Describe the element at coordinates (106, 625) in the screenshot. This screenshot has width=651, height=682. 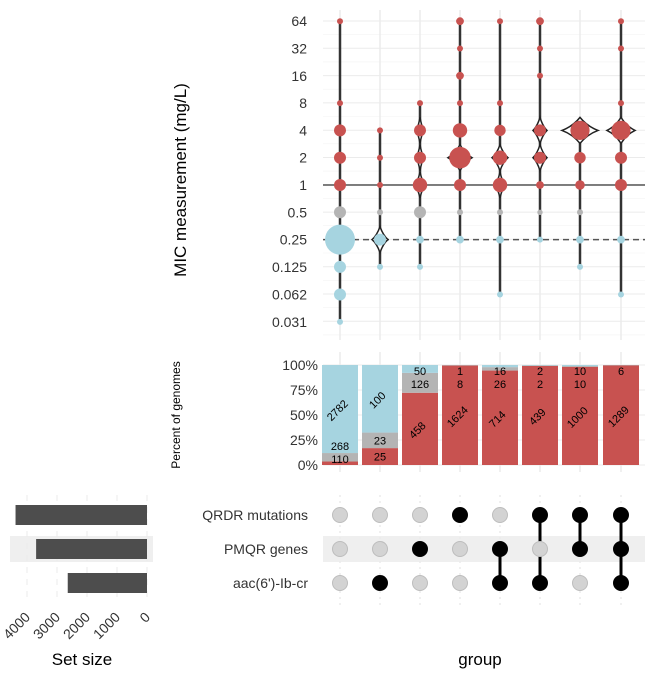
I see `set-size-tick-label: 1000` at that location.